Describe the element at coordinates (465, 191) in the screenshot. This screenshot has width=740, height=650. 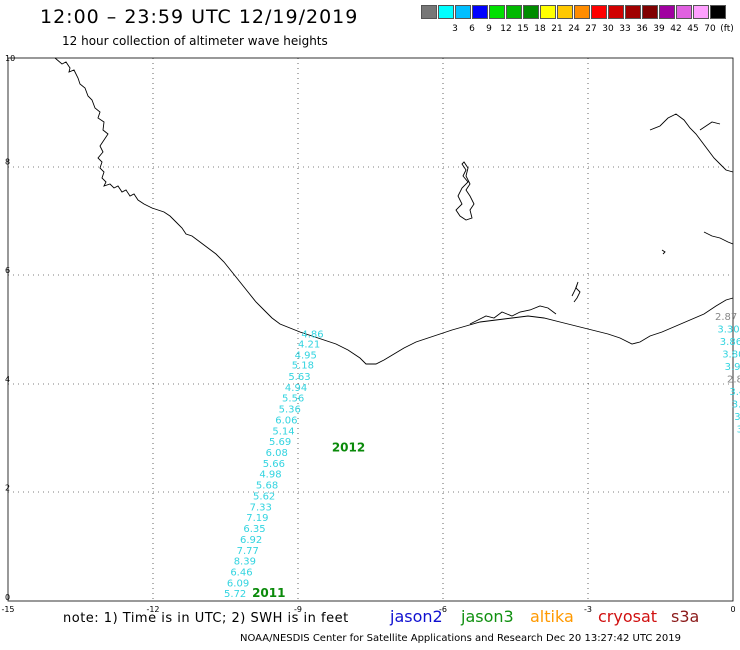
I see `lake-guiers-outline` at that location.